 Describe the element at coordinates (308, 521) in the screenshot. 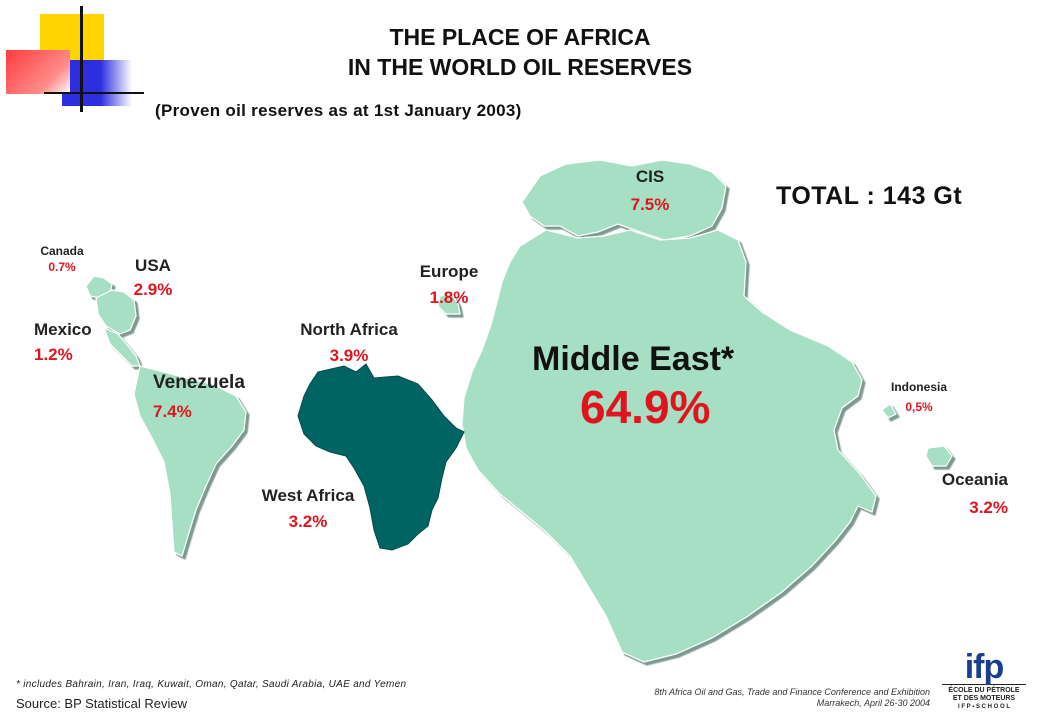

I see `region-west-africa-percent: 3.2%` at that location.